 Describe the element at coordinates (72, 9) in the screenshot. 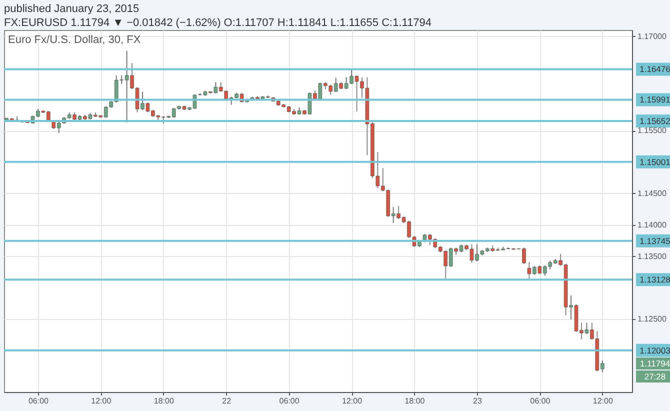

I see `text: published January 23, 2015` at that location.